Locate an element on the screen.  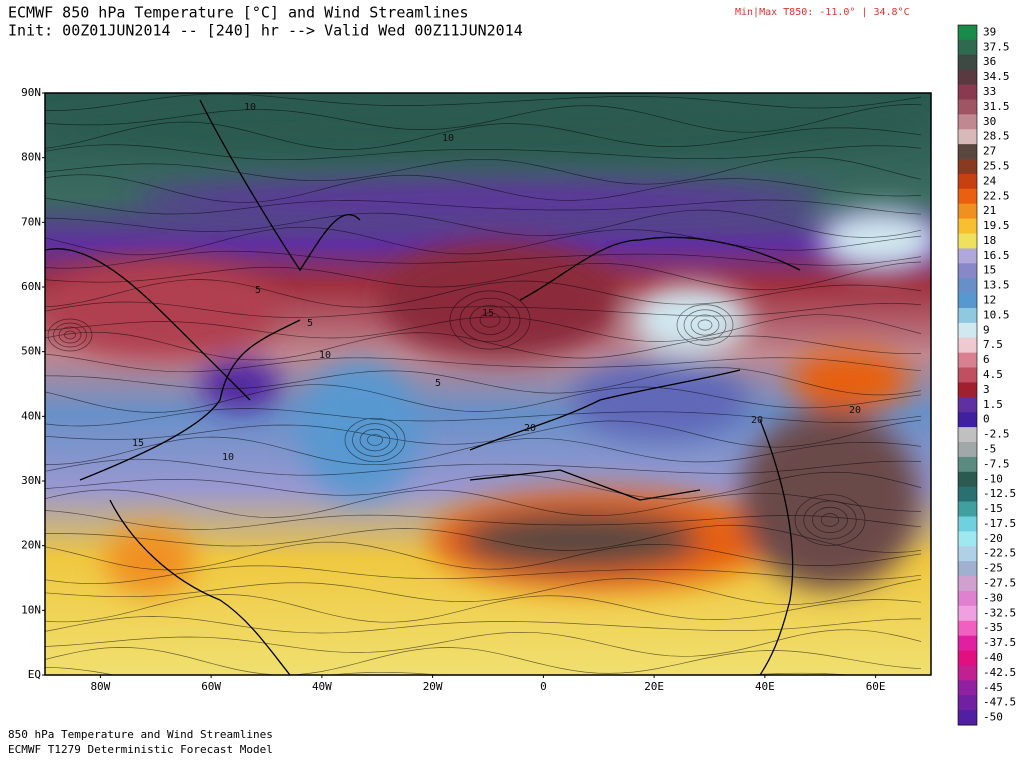
colorbar-label: -2.5 is located at coordinates (996, 434).